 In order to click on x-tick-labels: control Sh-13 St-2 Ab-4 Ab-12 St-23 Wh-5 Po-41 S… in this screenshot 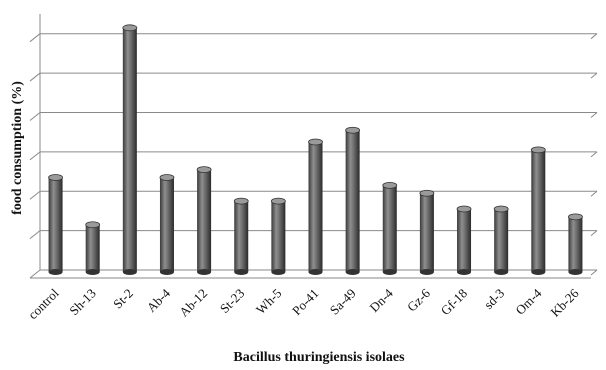, I will do `click(303, 303)`.